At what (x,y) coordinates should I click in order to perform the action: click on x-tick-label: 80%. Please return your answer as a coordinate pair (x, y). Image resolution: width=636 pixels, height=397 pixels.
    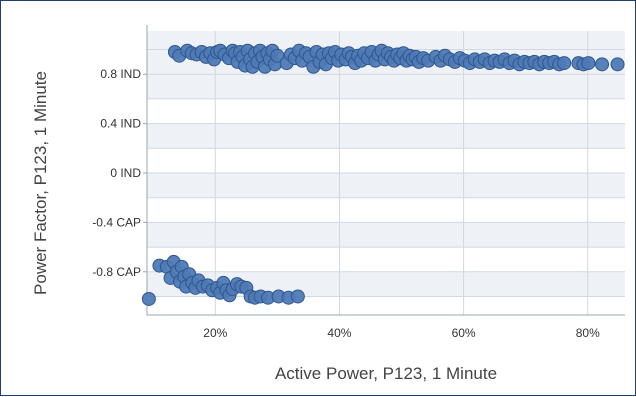
    Looking at the image, I should click on (588, 333).